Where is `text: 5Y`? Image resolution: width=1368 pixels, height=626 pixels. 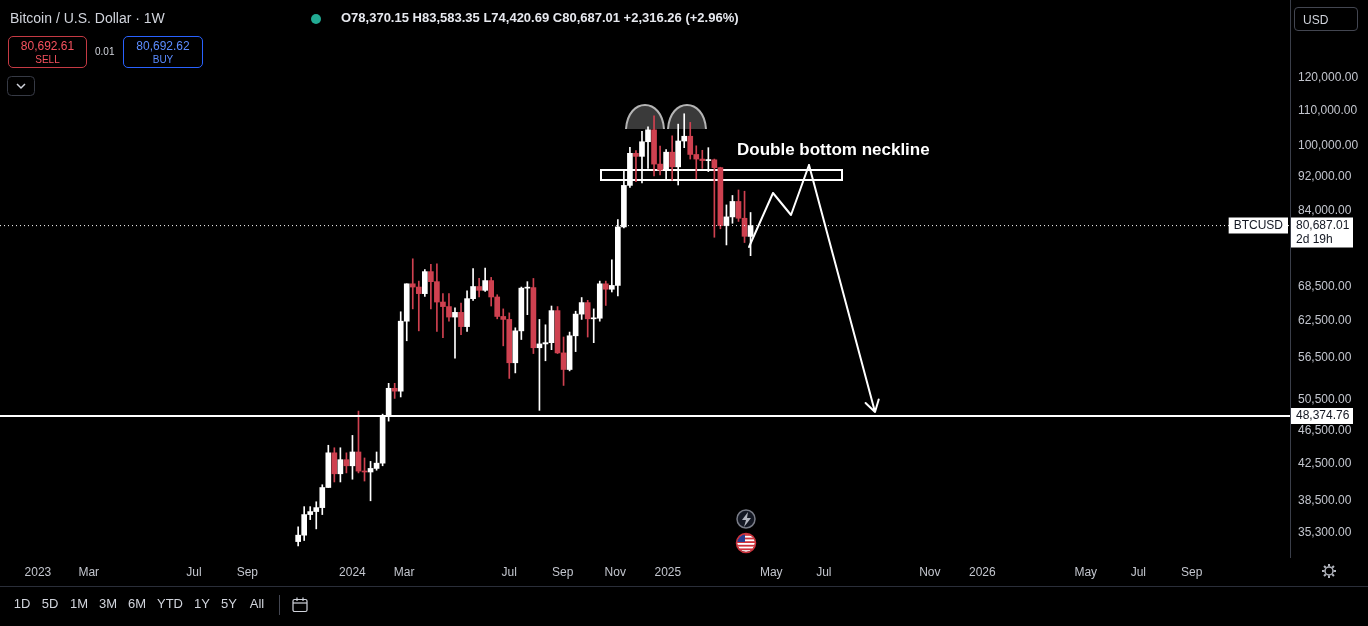
text: 5Y is located at coordinates (229, 603).